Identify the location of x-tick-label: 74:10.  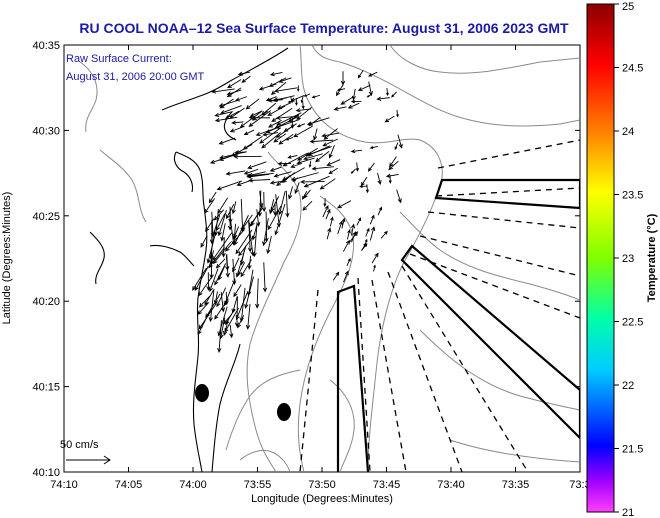
(64, 485).